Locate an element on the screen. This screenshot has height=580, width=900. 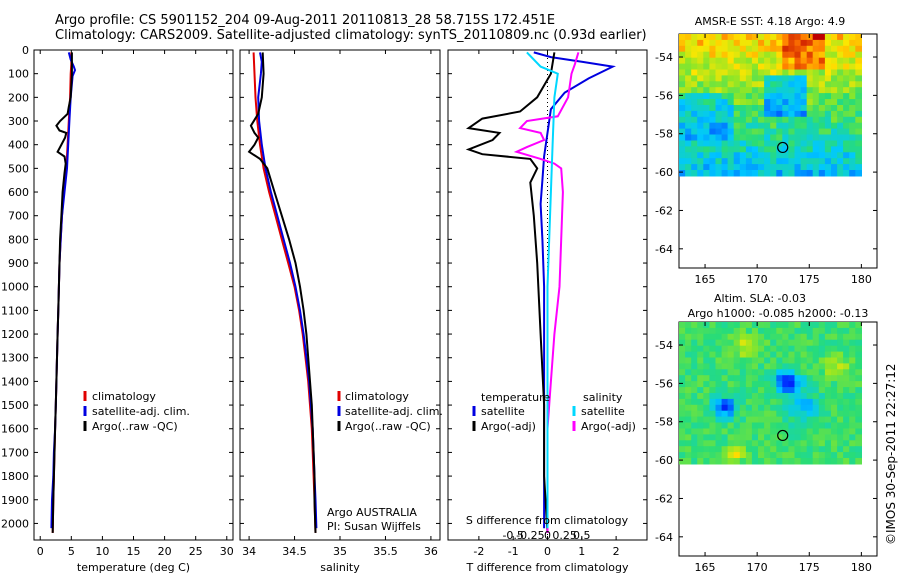
x-tick-label: 180 is located at coordinates (861, 567).